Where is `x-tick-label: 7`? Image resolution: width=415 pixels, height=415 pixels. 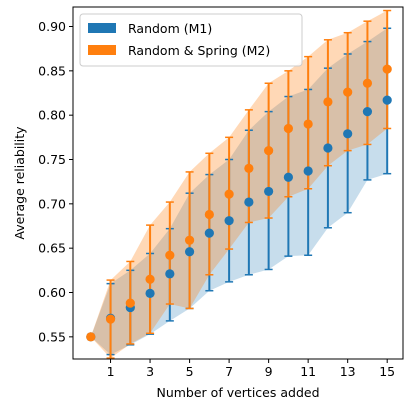
x-tick-label: 7 is located at coordinates (229, 371).